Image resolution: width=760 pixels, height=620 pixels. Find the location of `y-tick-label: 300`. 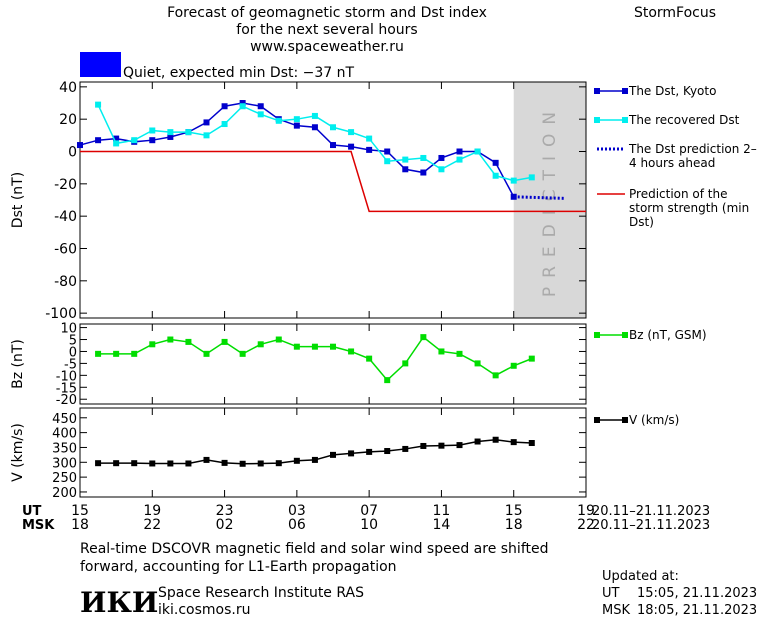

y-tick-label: 300 is located at coordinates (64, 463).